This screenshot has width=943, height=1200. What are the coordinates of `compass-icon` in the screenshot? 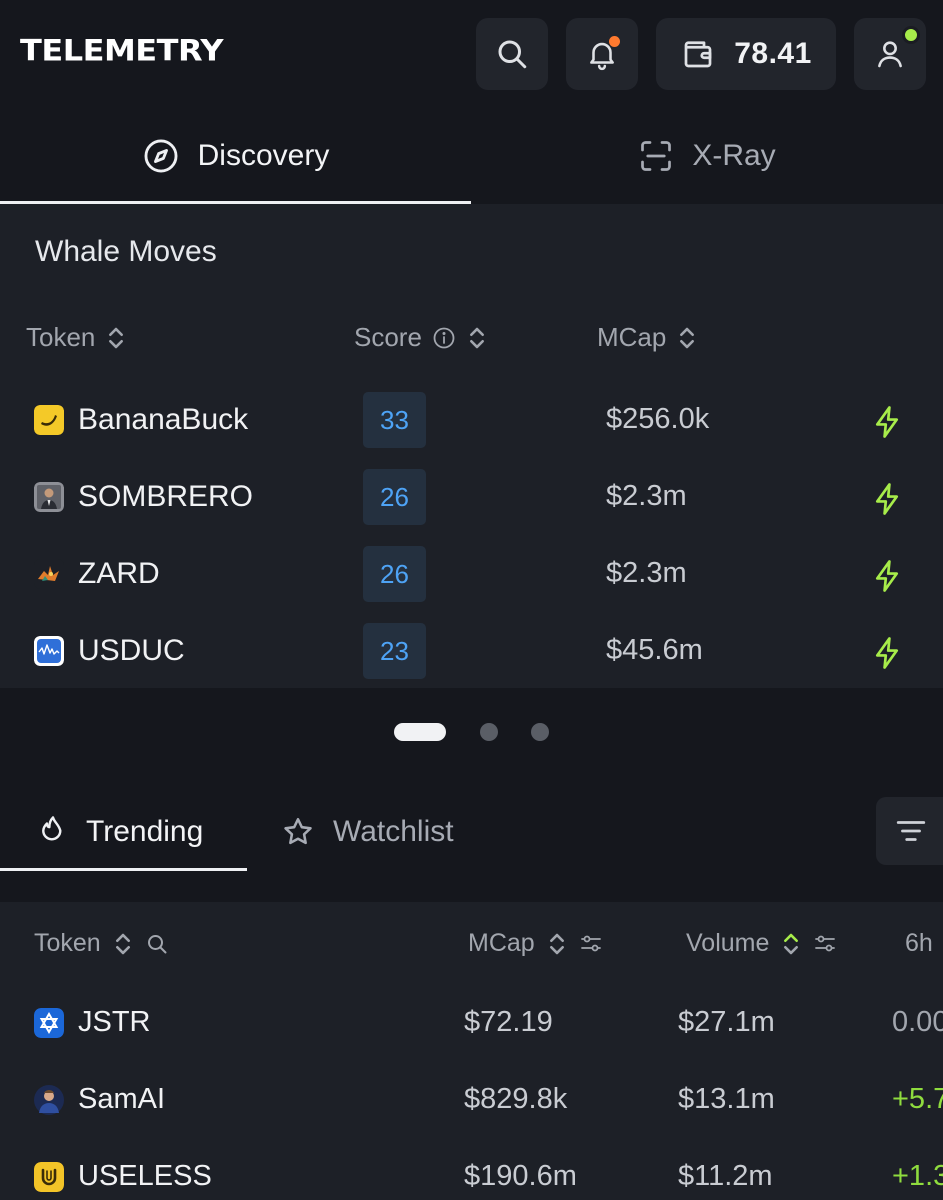 It's located at (161, 156).